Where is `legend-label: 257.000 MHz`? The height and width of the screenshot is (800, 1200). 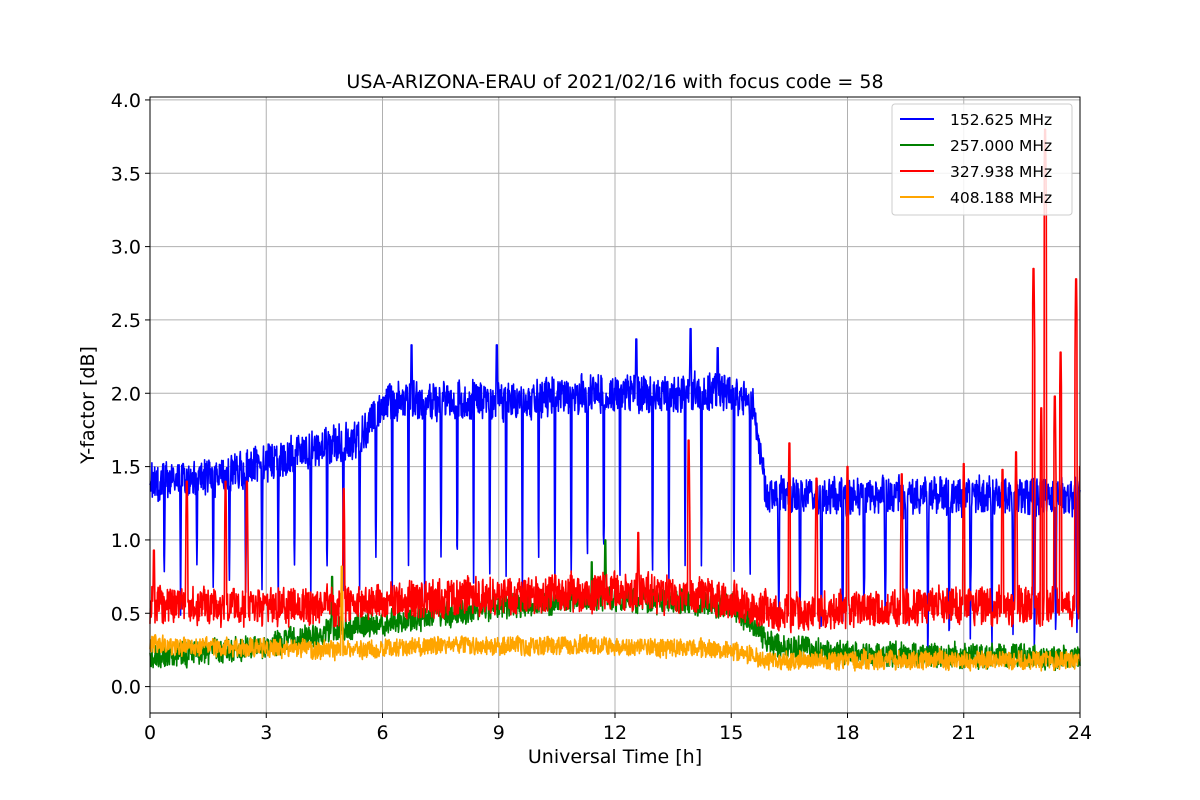
legend-label: 257.000 MHz is located at coordinates (1001, 146).